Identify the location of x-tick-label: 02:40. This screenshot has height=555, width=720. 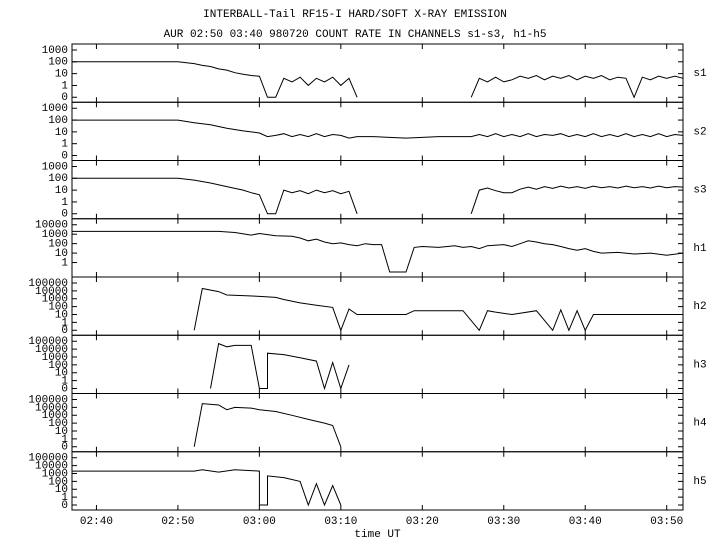
(96, 522).